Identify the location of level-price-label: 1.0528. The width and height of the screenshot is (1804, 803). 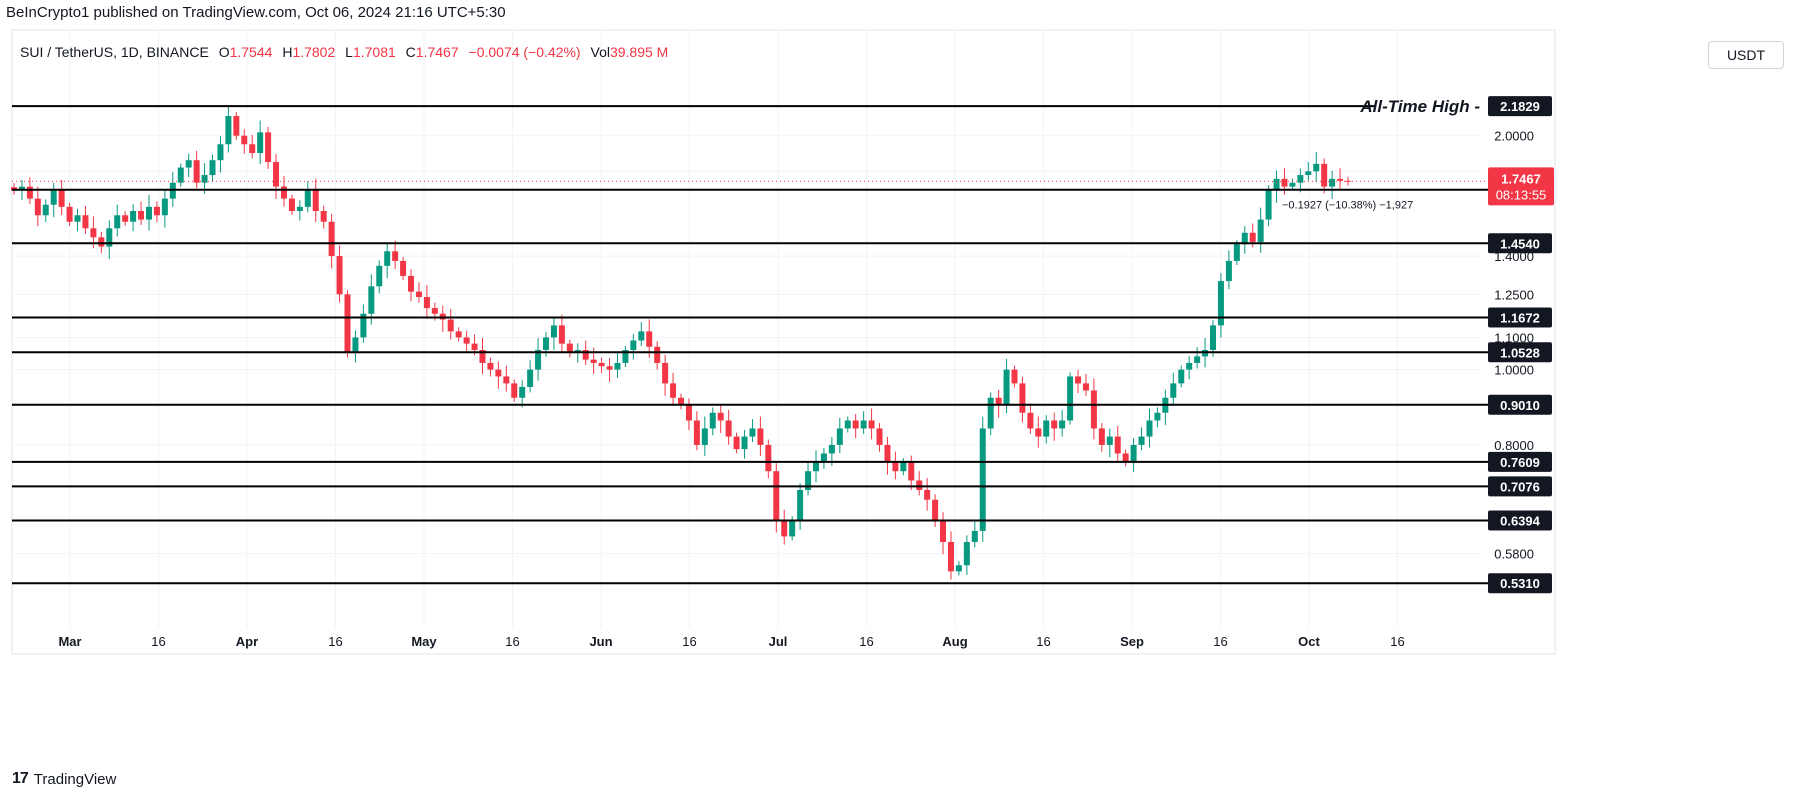
(1520, 352).